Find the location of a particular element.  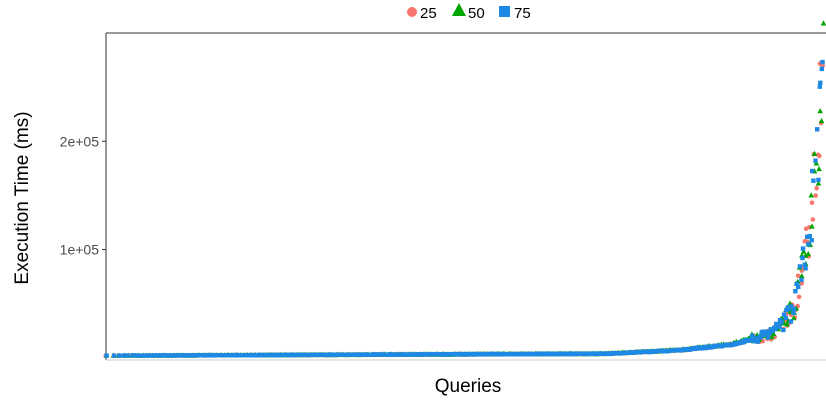

y-tick-label: 2e+05 is located at coordinates (80, 141).